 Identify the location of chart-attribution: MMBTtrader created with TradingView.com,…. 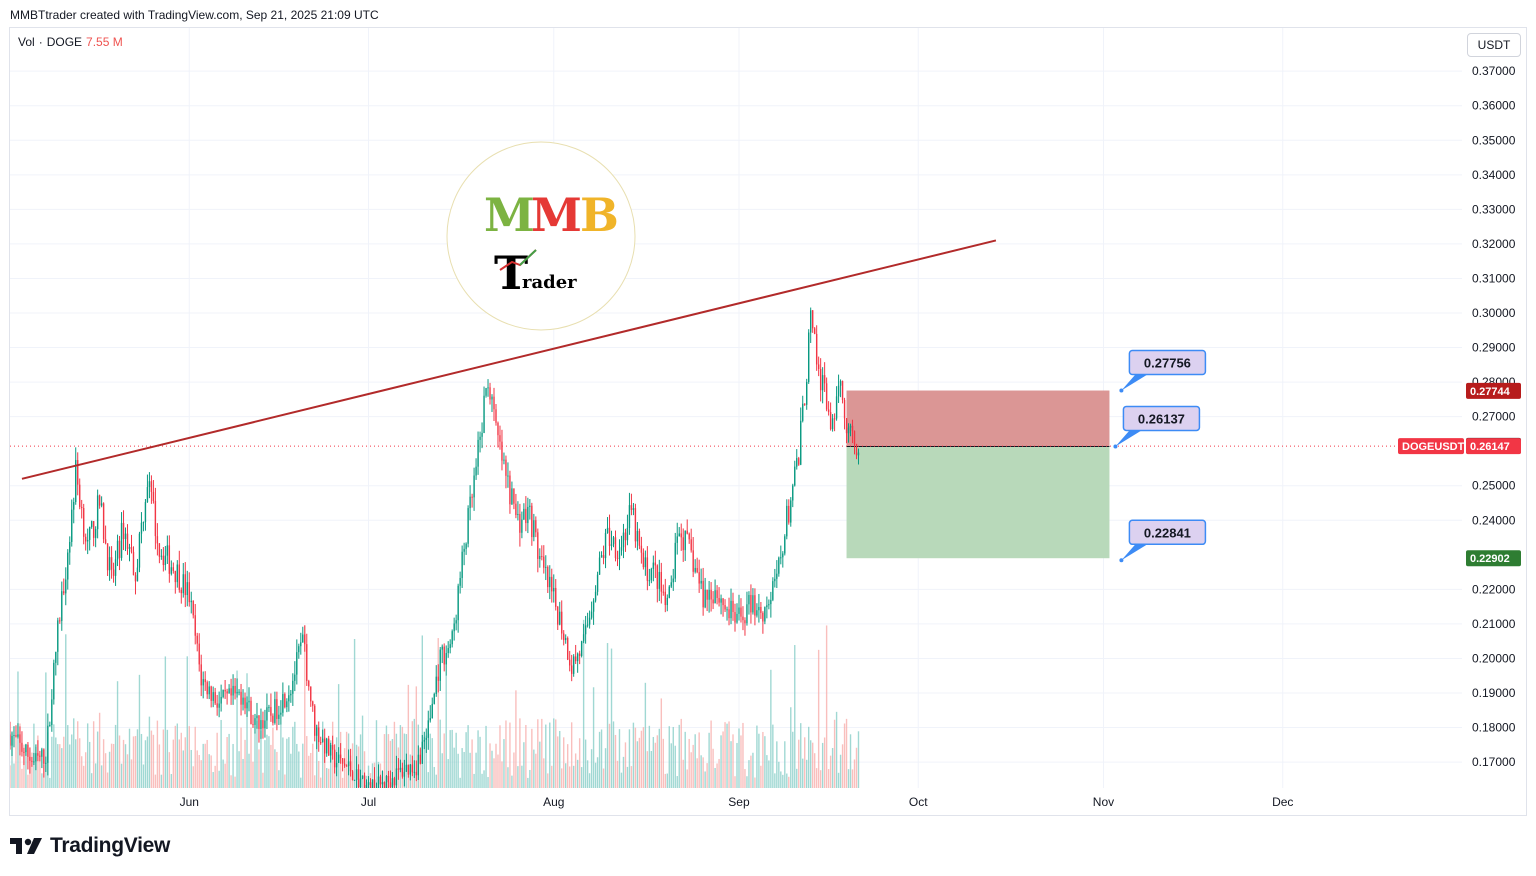
(194, 15).